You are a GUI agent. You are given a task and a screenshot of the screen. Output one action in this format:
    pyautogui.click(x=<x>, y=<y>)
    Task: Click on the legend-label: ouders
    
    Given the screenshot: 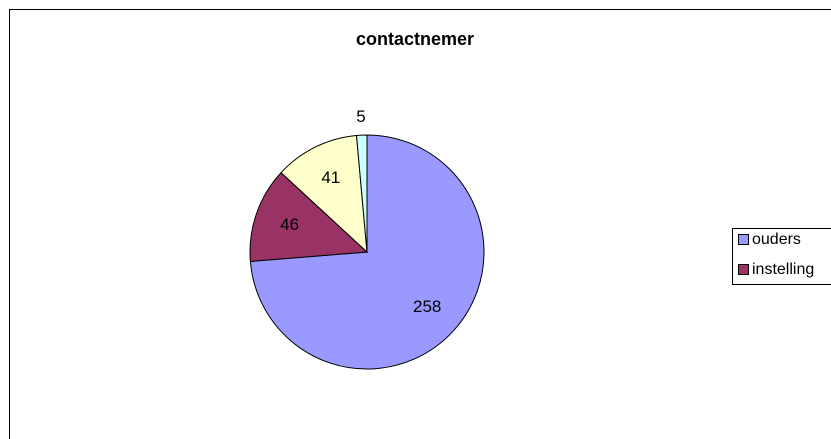 What is the action you would take?
    pyautogui.click(x=776, y=239)
    